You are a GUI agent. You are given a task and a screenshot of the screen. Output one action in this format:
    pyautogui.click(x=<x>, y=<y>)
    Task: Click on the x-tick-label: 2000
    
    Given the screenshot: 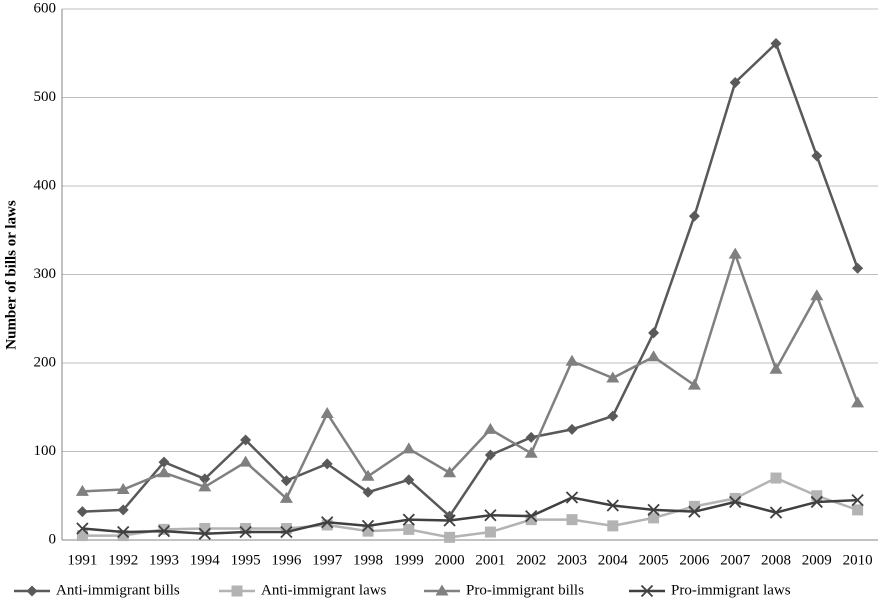 What is the action you would take?
    pyautogui.click(x=450, y=560)
    